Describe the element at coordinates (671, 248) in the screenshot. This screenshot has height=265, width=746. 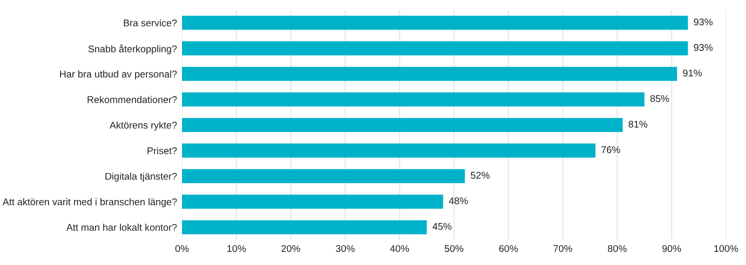
I see `x-tick-label: 90%` at that location.